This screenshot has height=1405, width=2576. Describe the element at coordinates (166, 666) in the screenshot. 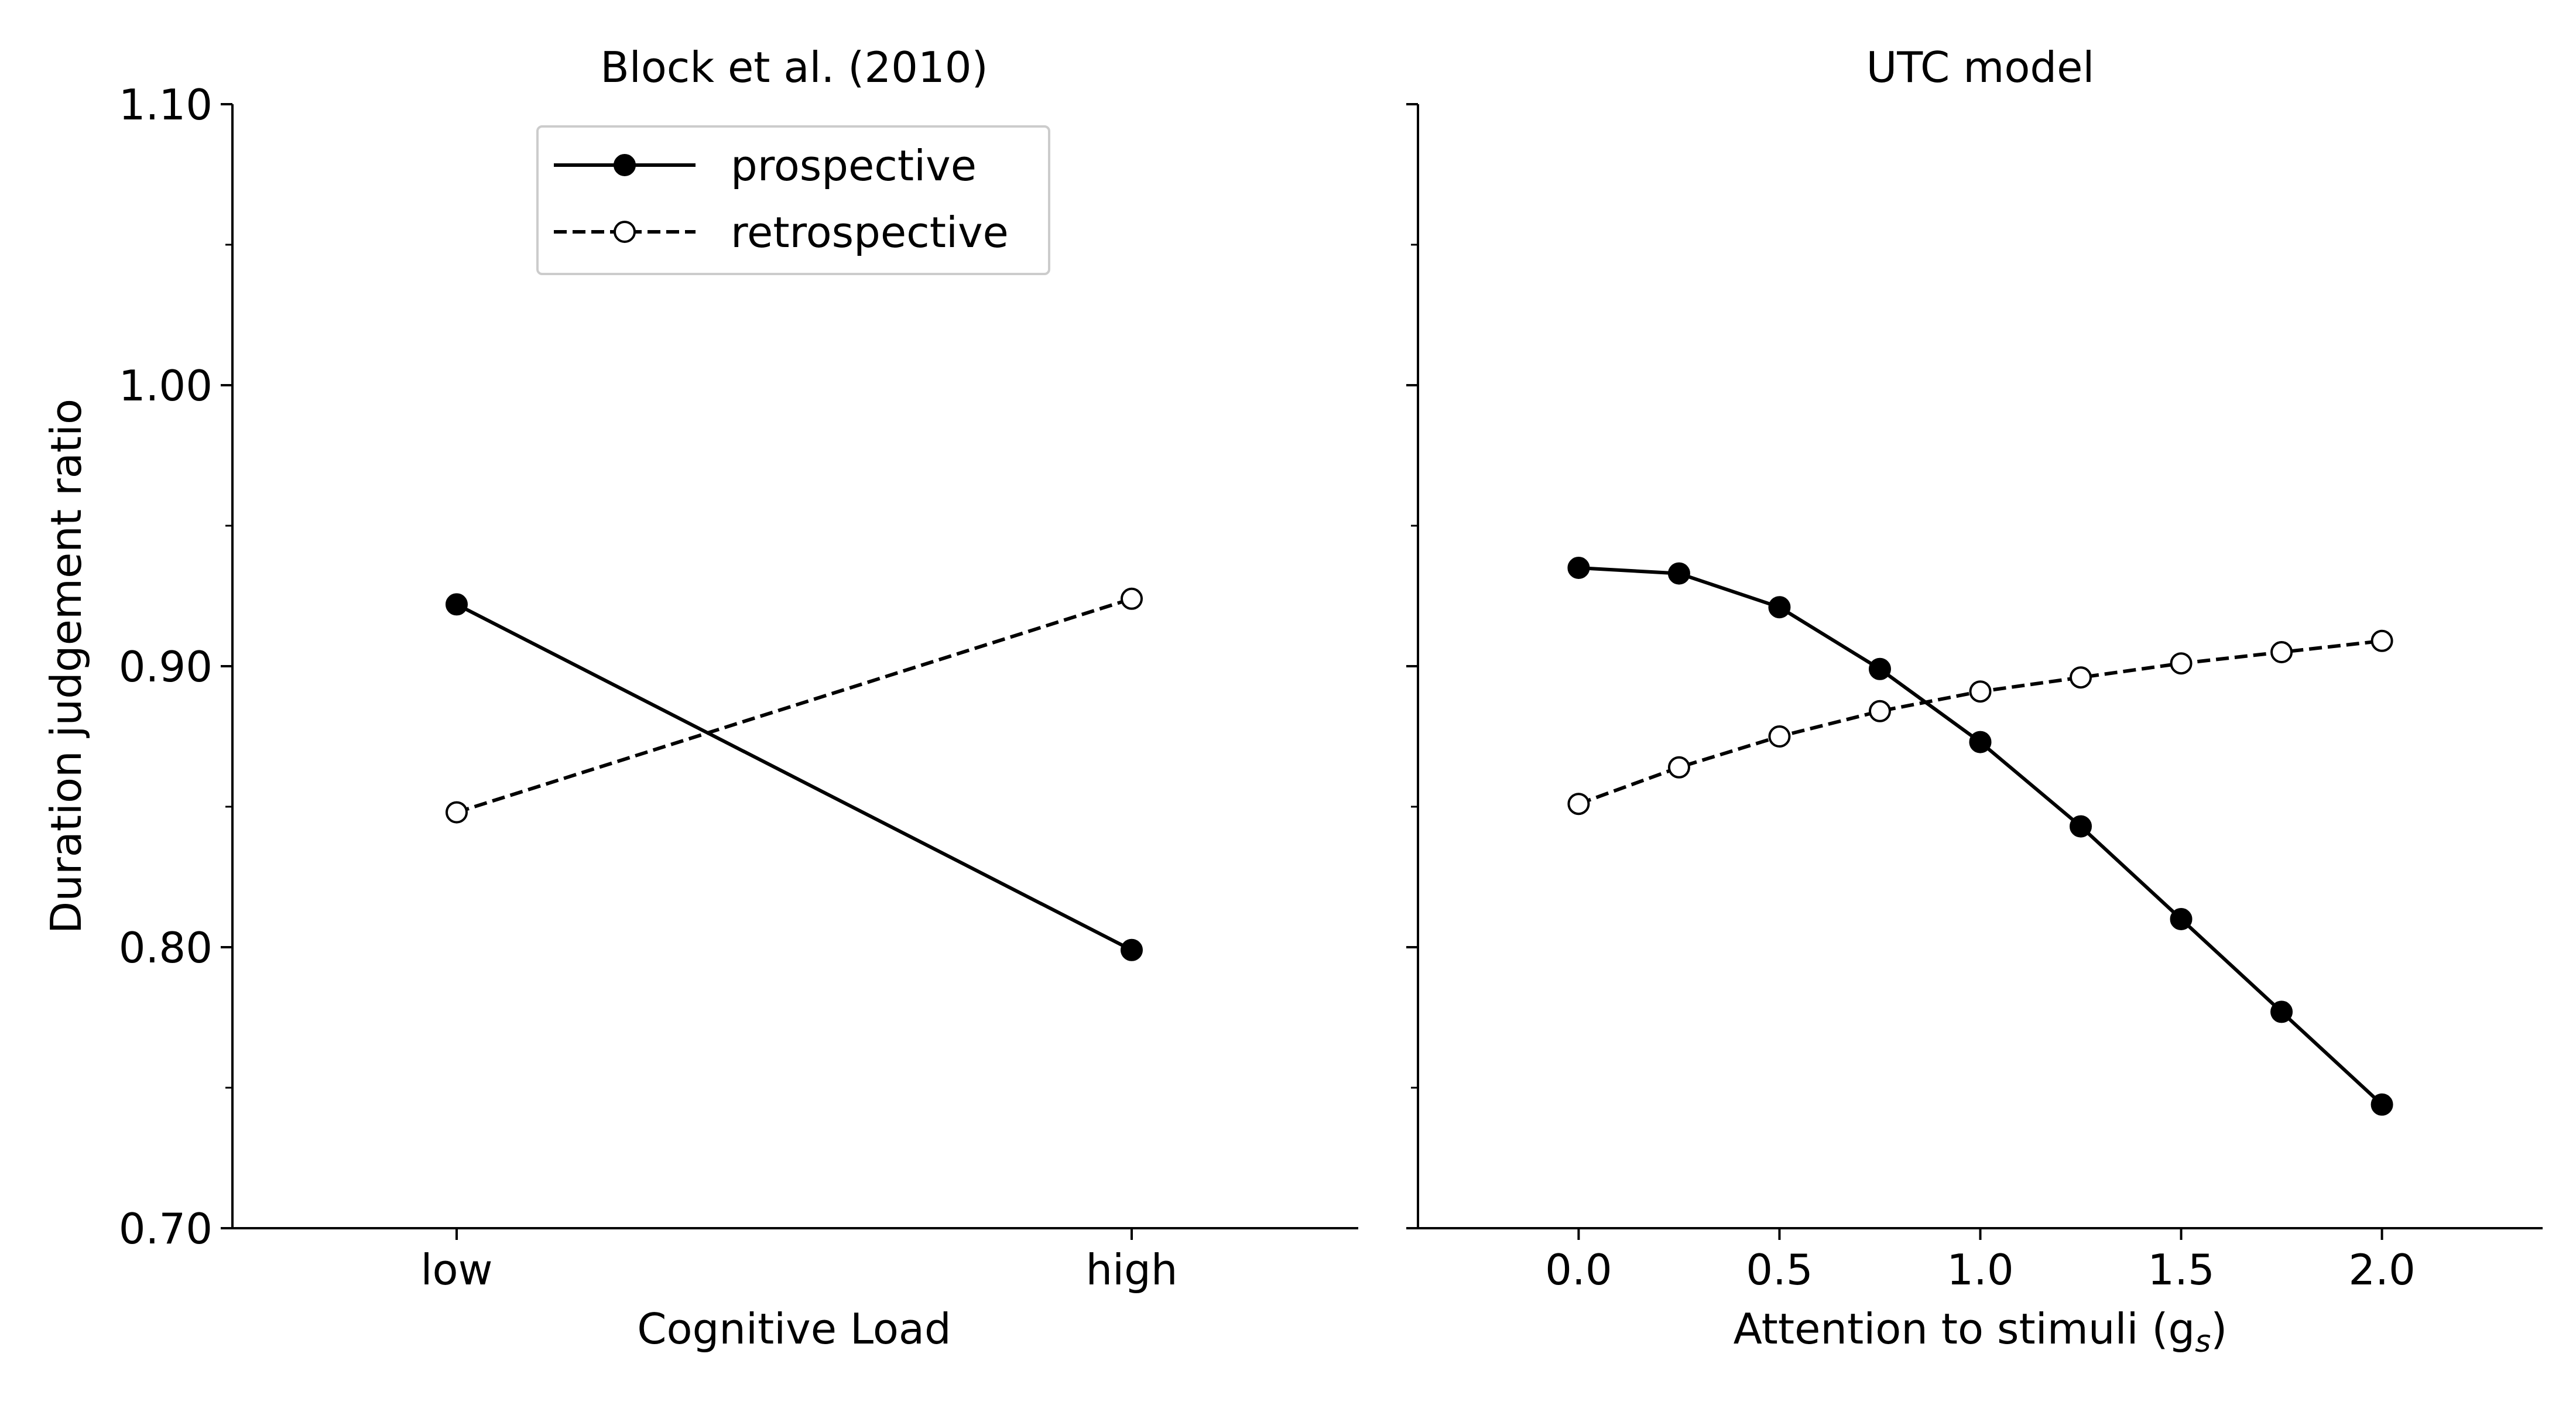

I see `left-y-tick-label: 0.90` at that location.